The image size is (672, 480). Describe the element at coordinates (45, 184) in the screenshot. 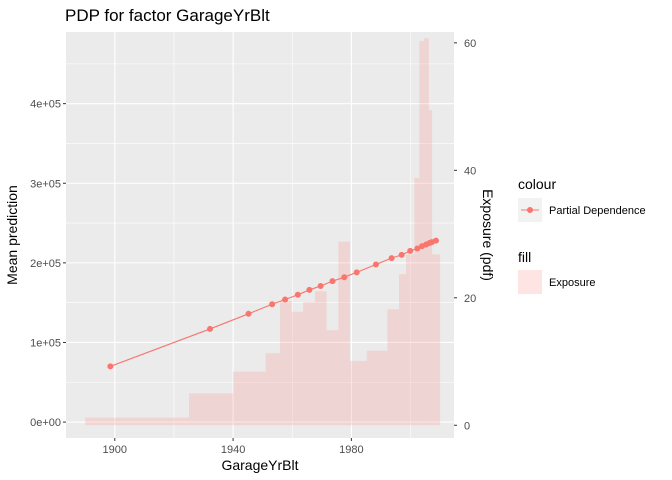

I see `y-tick-label: 3e+05` at that location.